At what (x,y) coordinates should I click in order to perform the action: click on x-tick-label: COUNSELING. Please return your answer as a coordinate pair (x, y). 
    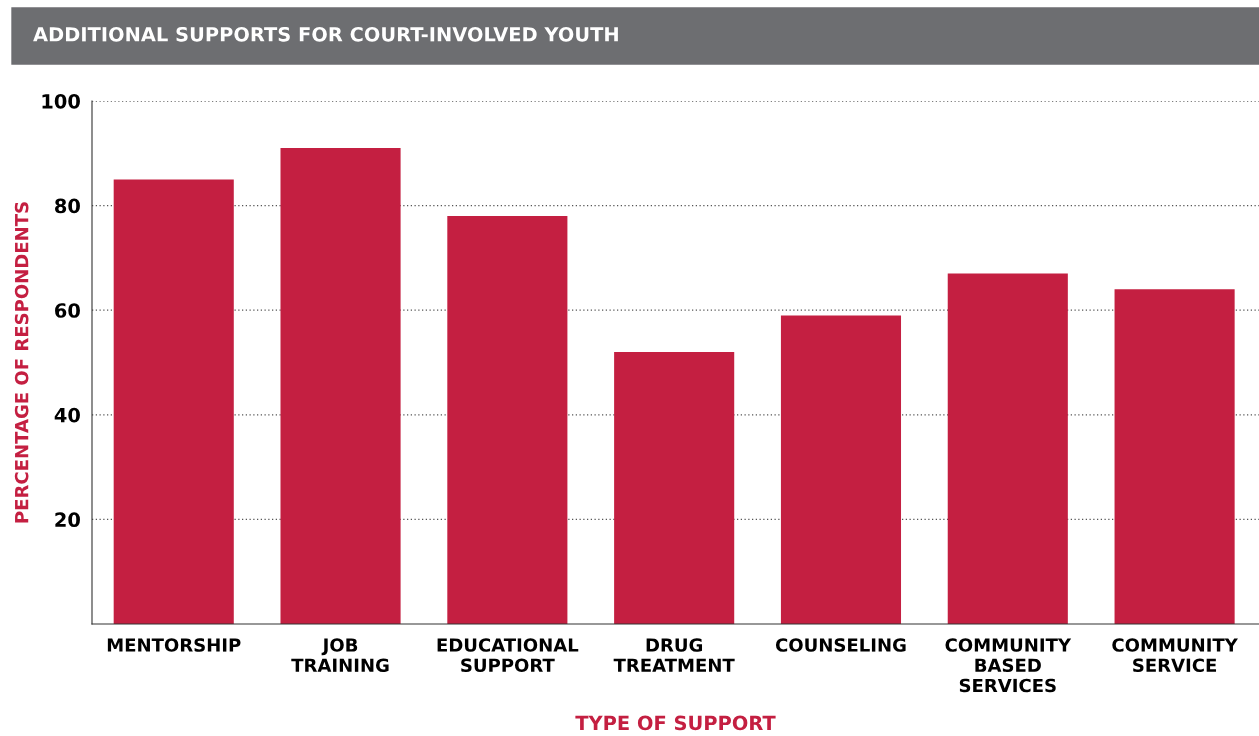
    Looking at the image, I should click on (840, 645).